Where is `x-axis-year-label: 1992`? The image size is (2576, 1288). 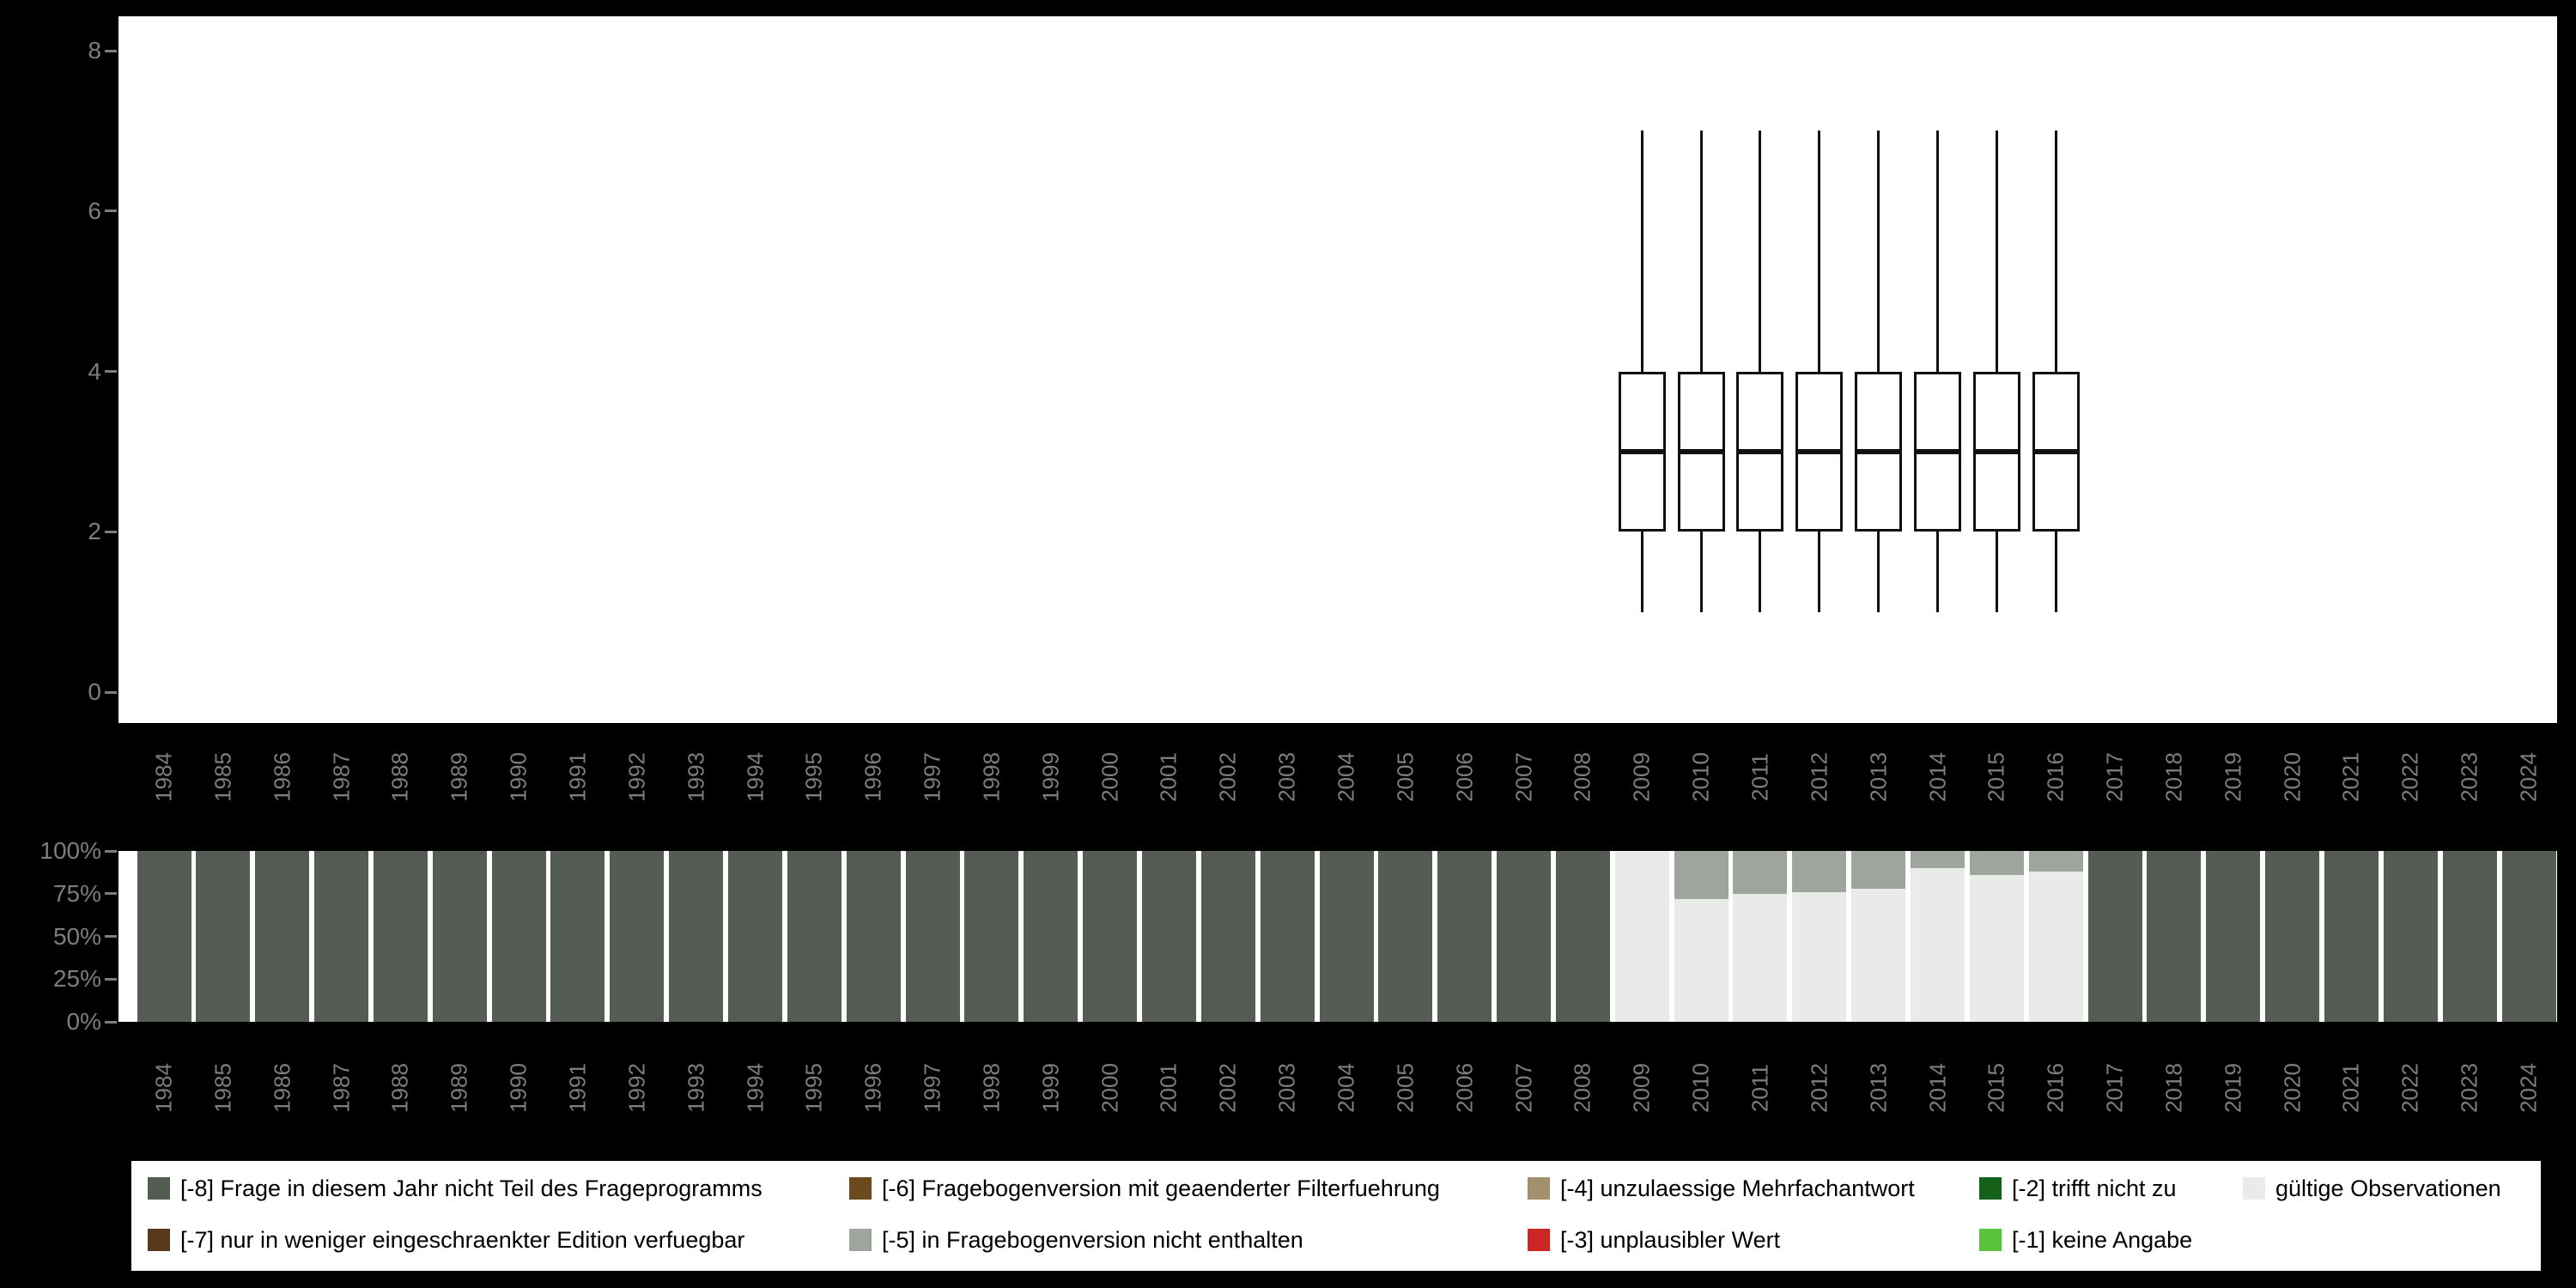 x-axis-year-label: 1992 is located at coordinates (636, 1088).